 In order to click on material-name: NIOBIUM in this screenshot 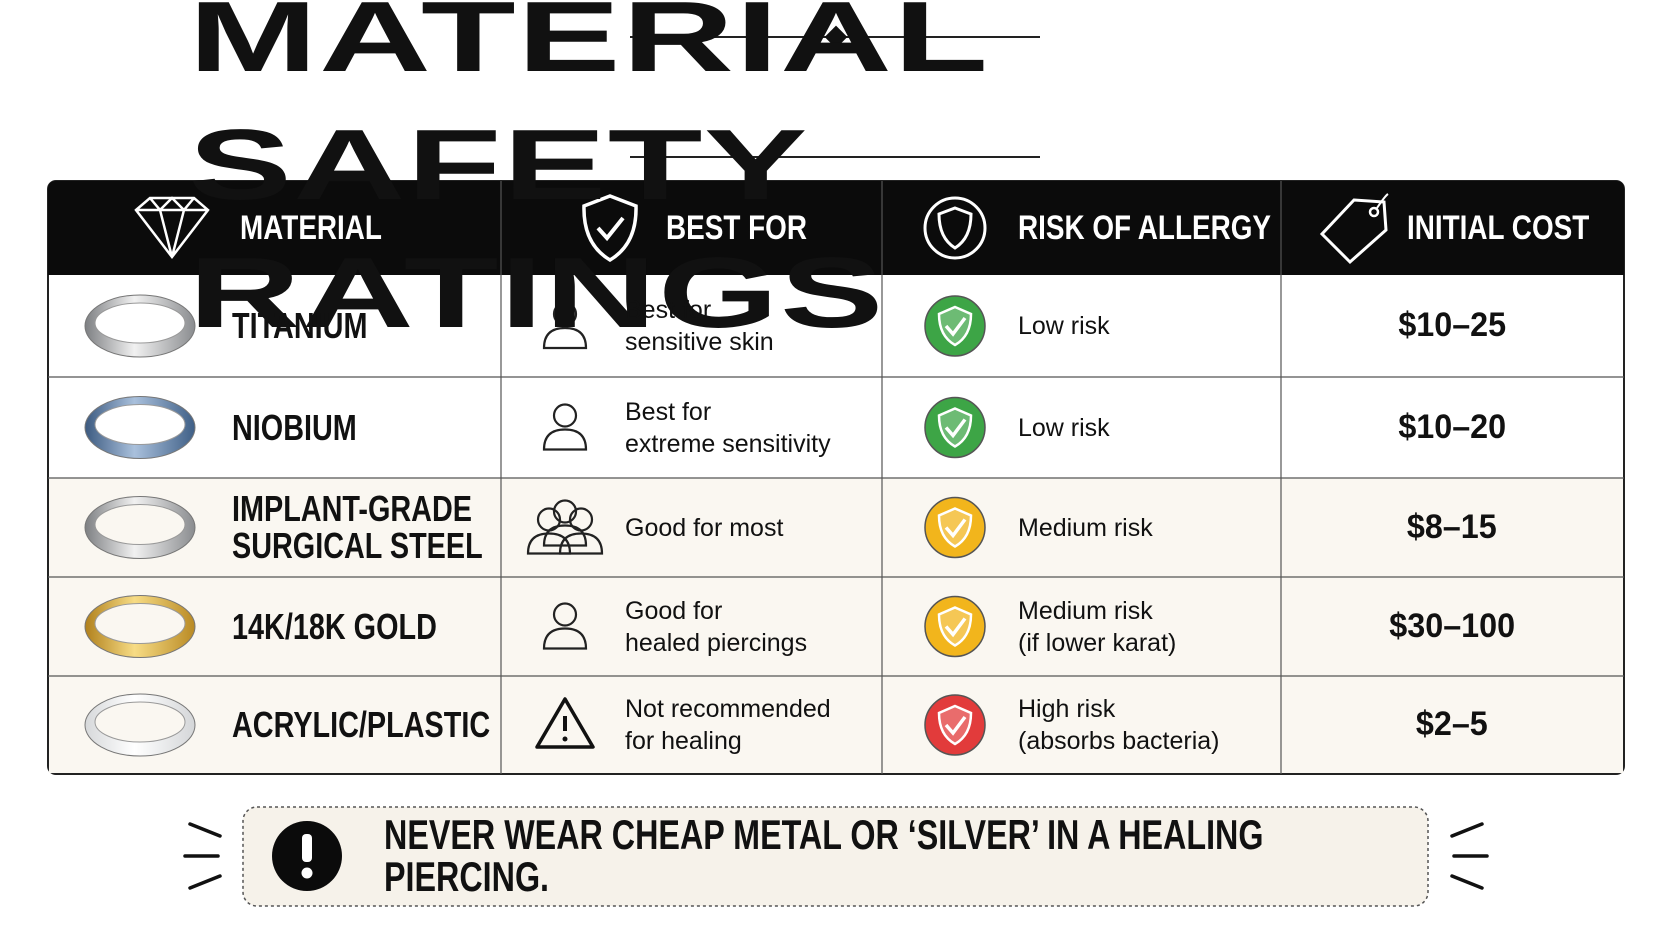, I will do `click(294, 427)`.